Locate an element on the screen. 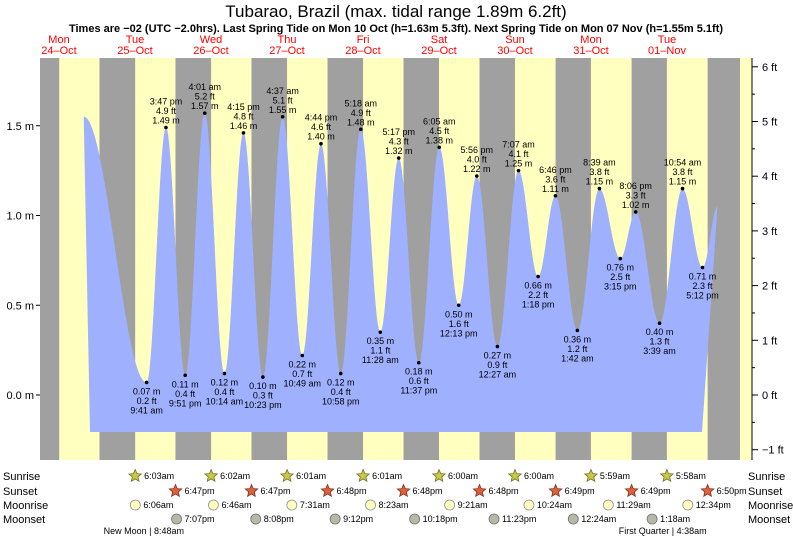  sunrise-5: 6:00am is located at coordinates (454, 475).